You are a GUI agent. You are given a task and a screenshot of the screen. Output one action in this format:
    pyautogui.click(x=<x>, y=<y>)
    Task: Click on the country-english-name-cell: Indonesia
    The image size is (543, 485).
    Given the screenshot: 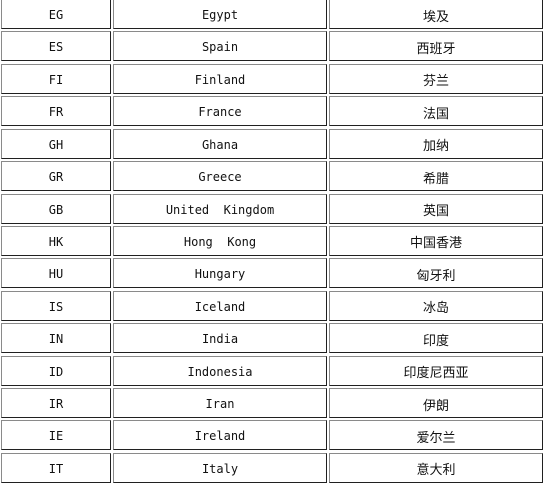 What is the action you would take?
    pyautogui.click(x=220, y=370)
    